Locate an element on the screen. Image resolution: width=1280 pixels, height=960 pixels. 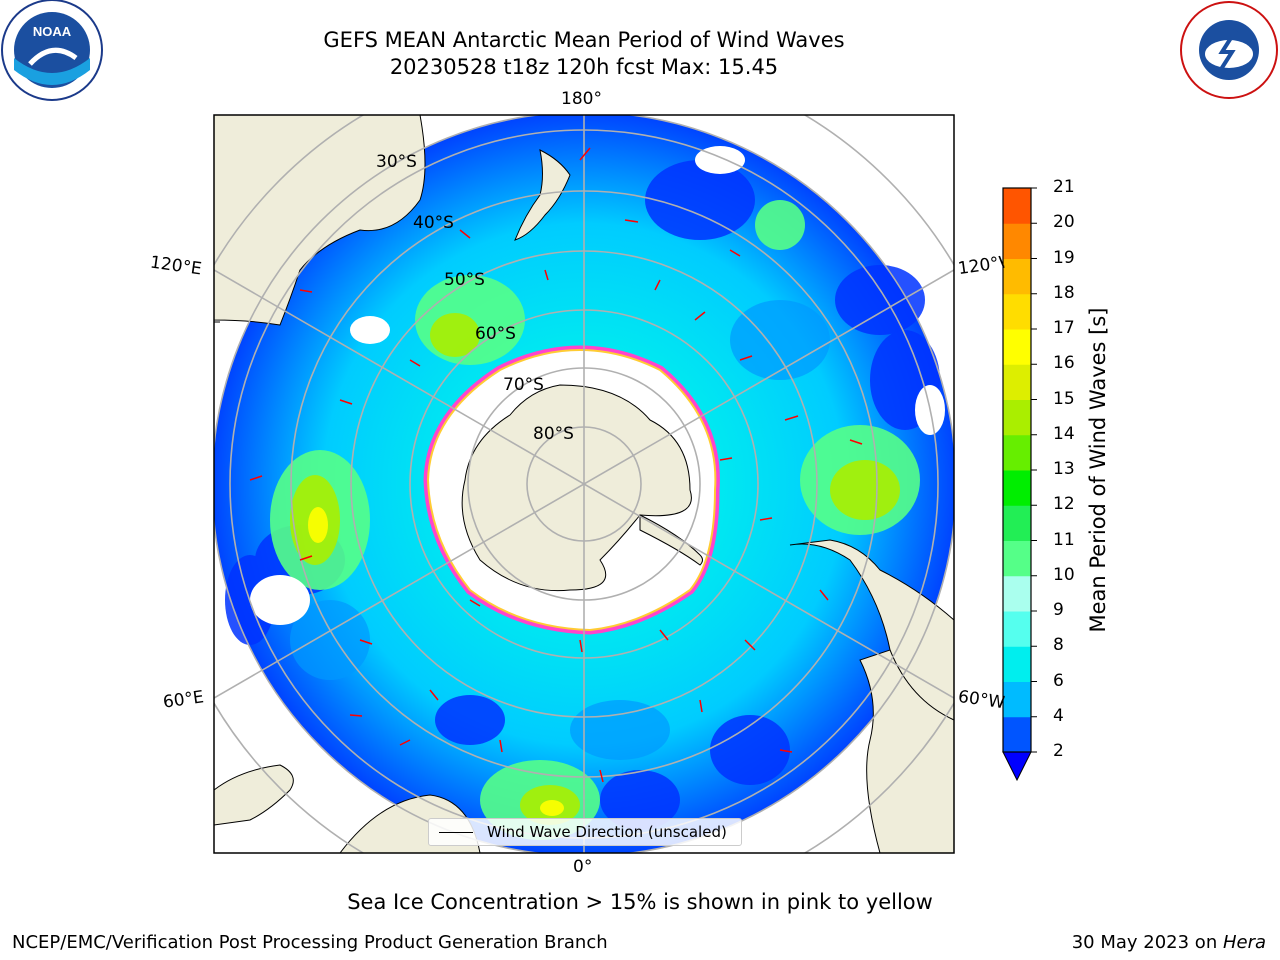
colorbar-tick-label: 17 is located at coordinates (1064, 328).